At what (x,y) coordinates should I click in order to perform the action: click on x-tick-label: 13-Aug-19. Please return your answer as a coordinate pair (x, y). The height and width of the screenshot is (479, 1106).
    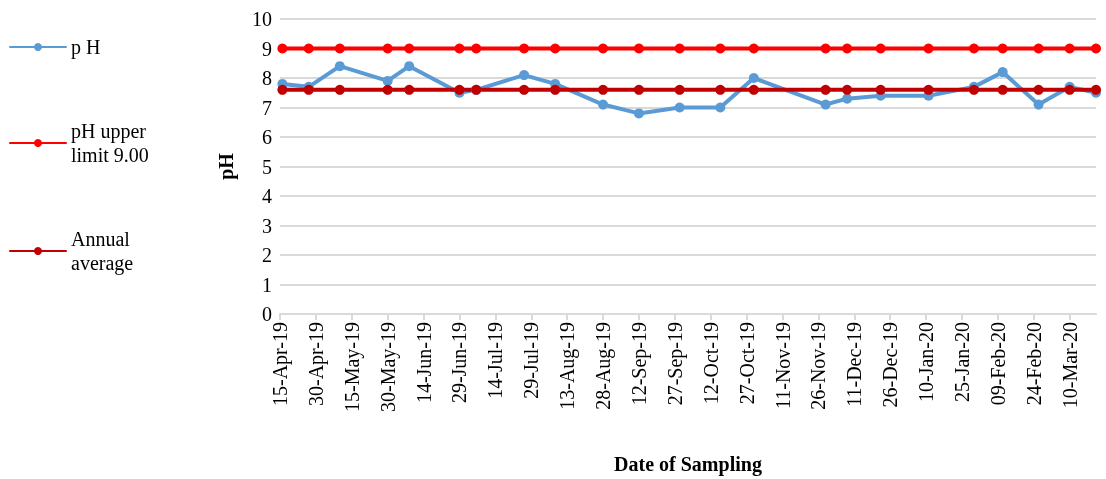
    Looking at the image, I should click on (568, 366).